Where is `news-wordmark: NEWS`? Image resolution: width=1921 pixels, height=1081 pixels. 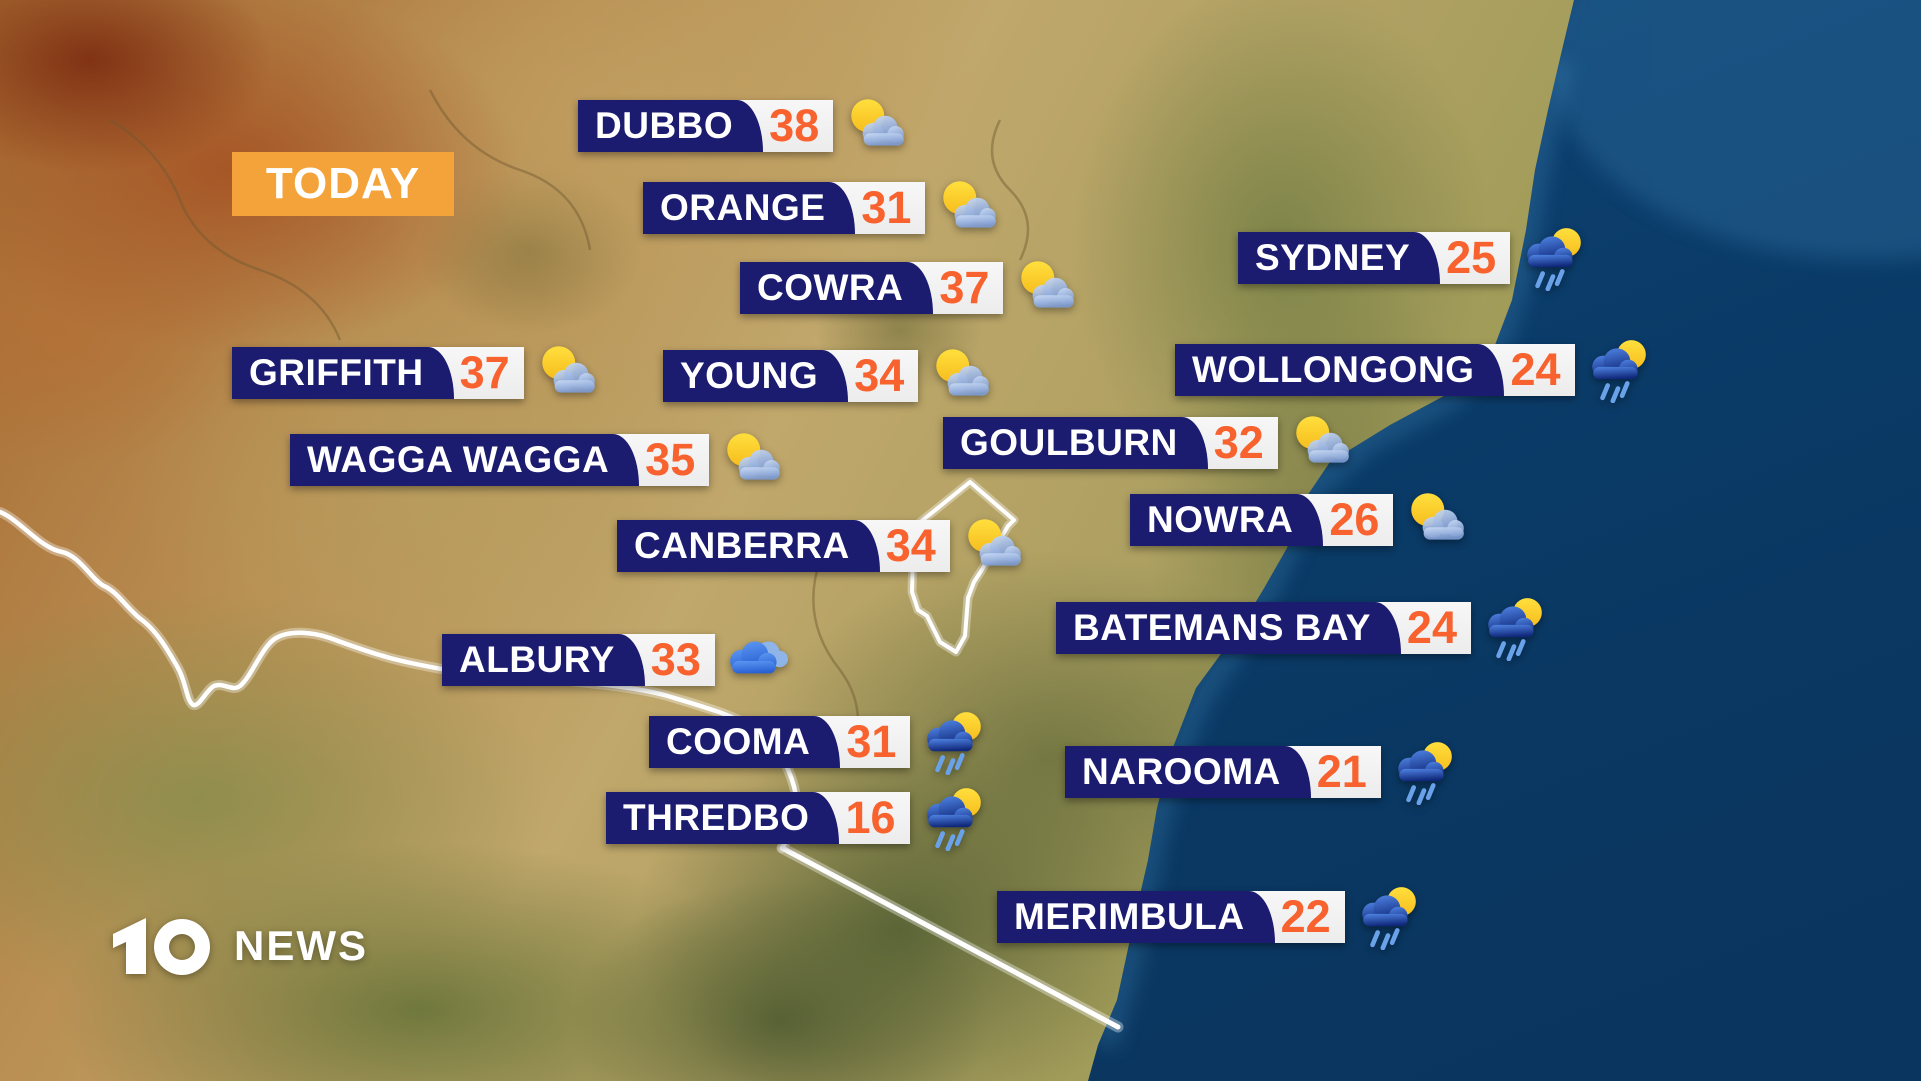
news-wordmark: NEWS is located at coordinates (301, 945).